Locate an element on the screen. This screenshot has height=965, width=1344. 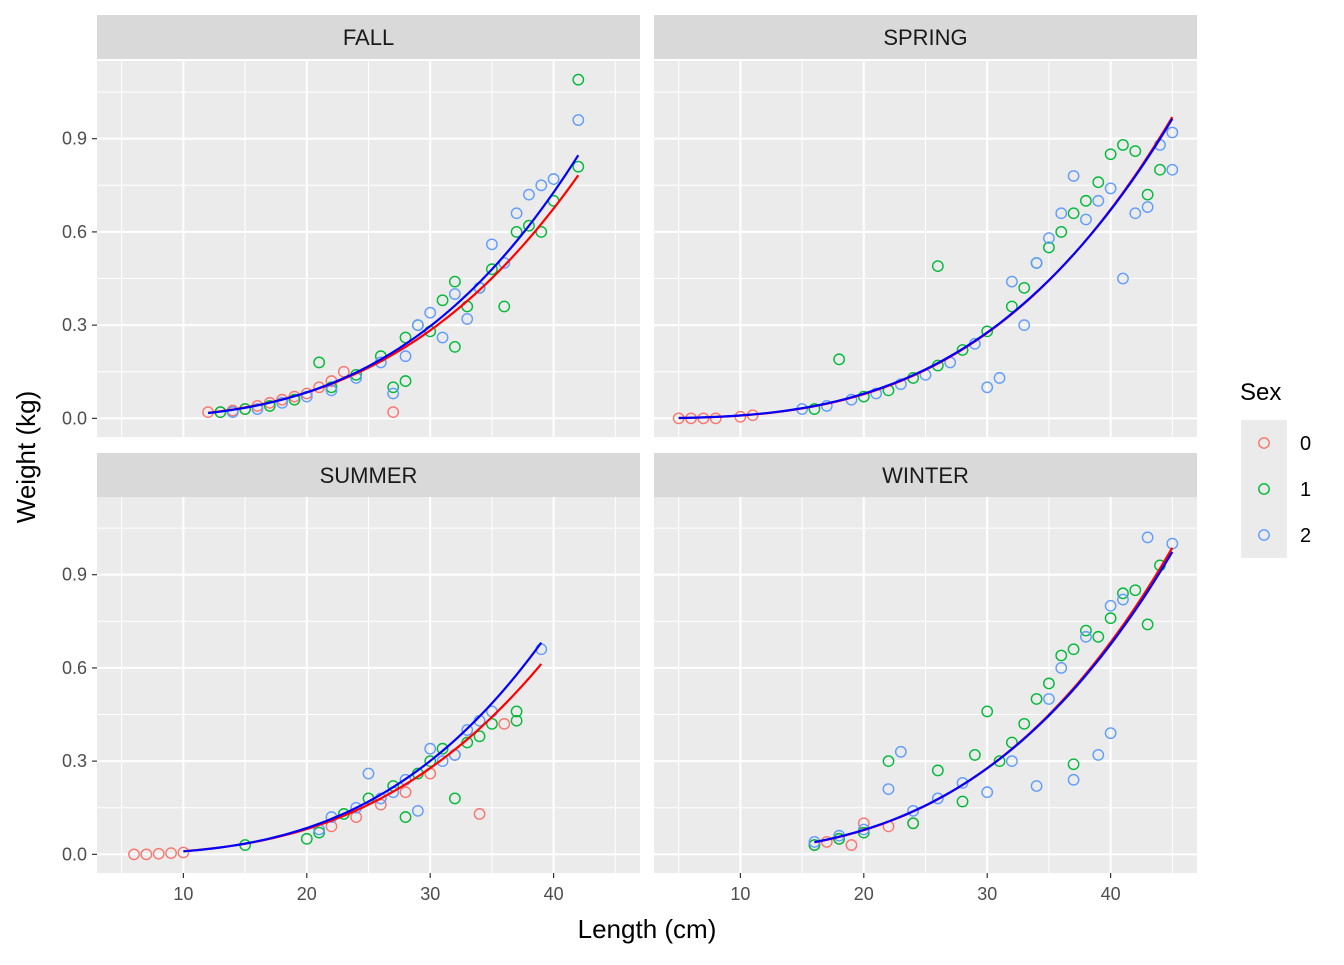
facet-strip-label: SPRING is located at coordinates (925, 37).